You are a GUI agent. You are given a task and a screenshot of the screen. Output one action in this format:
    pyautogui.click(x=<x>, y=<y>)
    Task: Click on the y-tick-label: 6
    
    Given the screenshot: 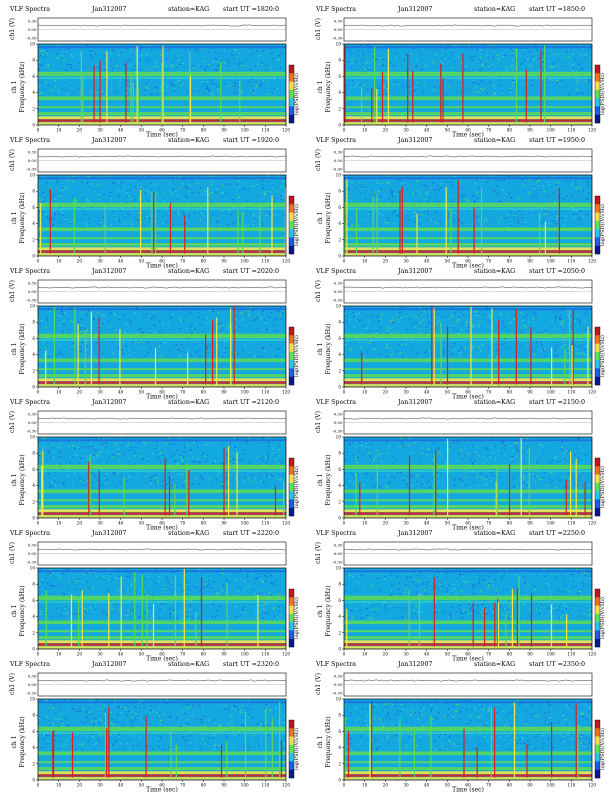 What is the action you would take?
    pyautogui.click(x=339, y=207)
    